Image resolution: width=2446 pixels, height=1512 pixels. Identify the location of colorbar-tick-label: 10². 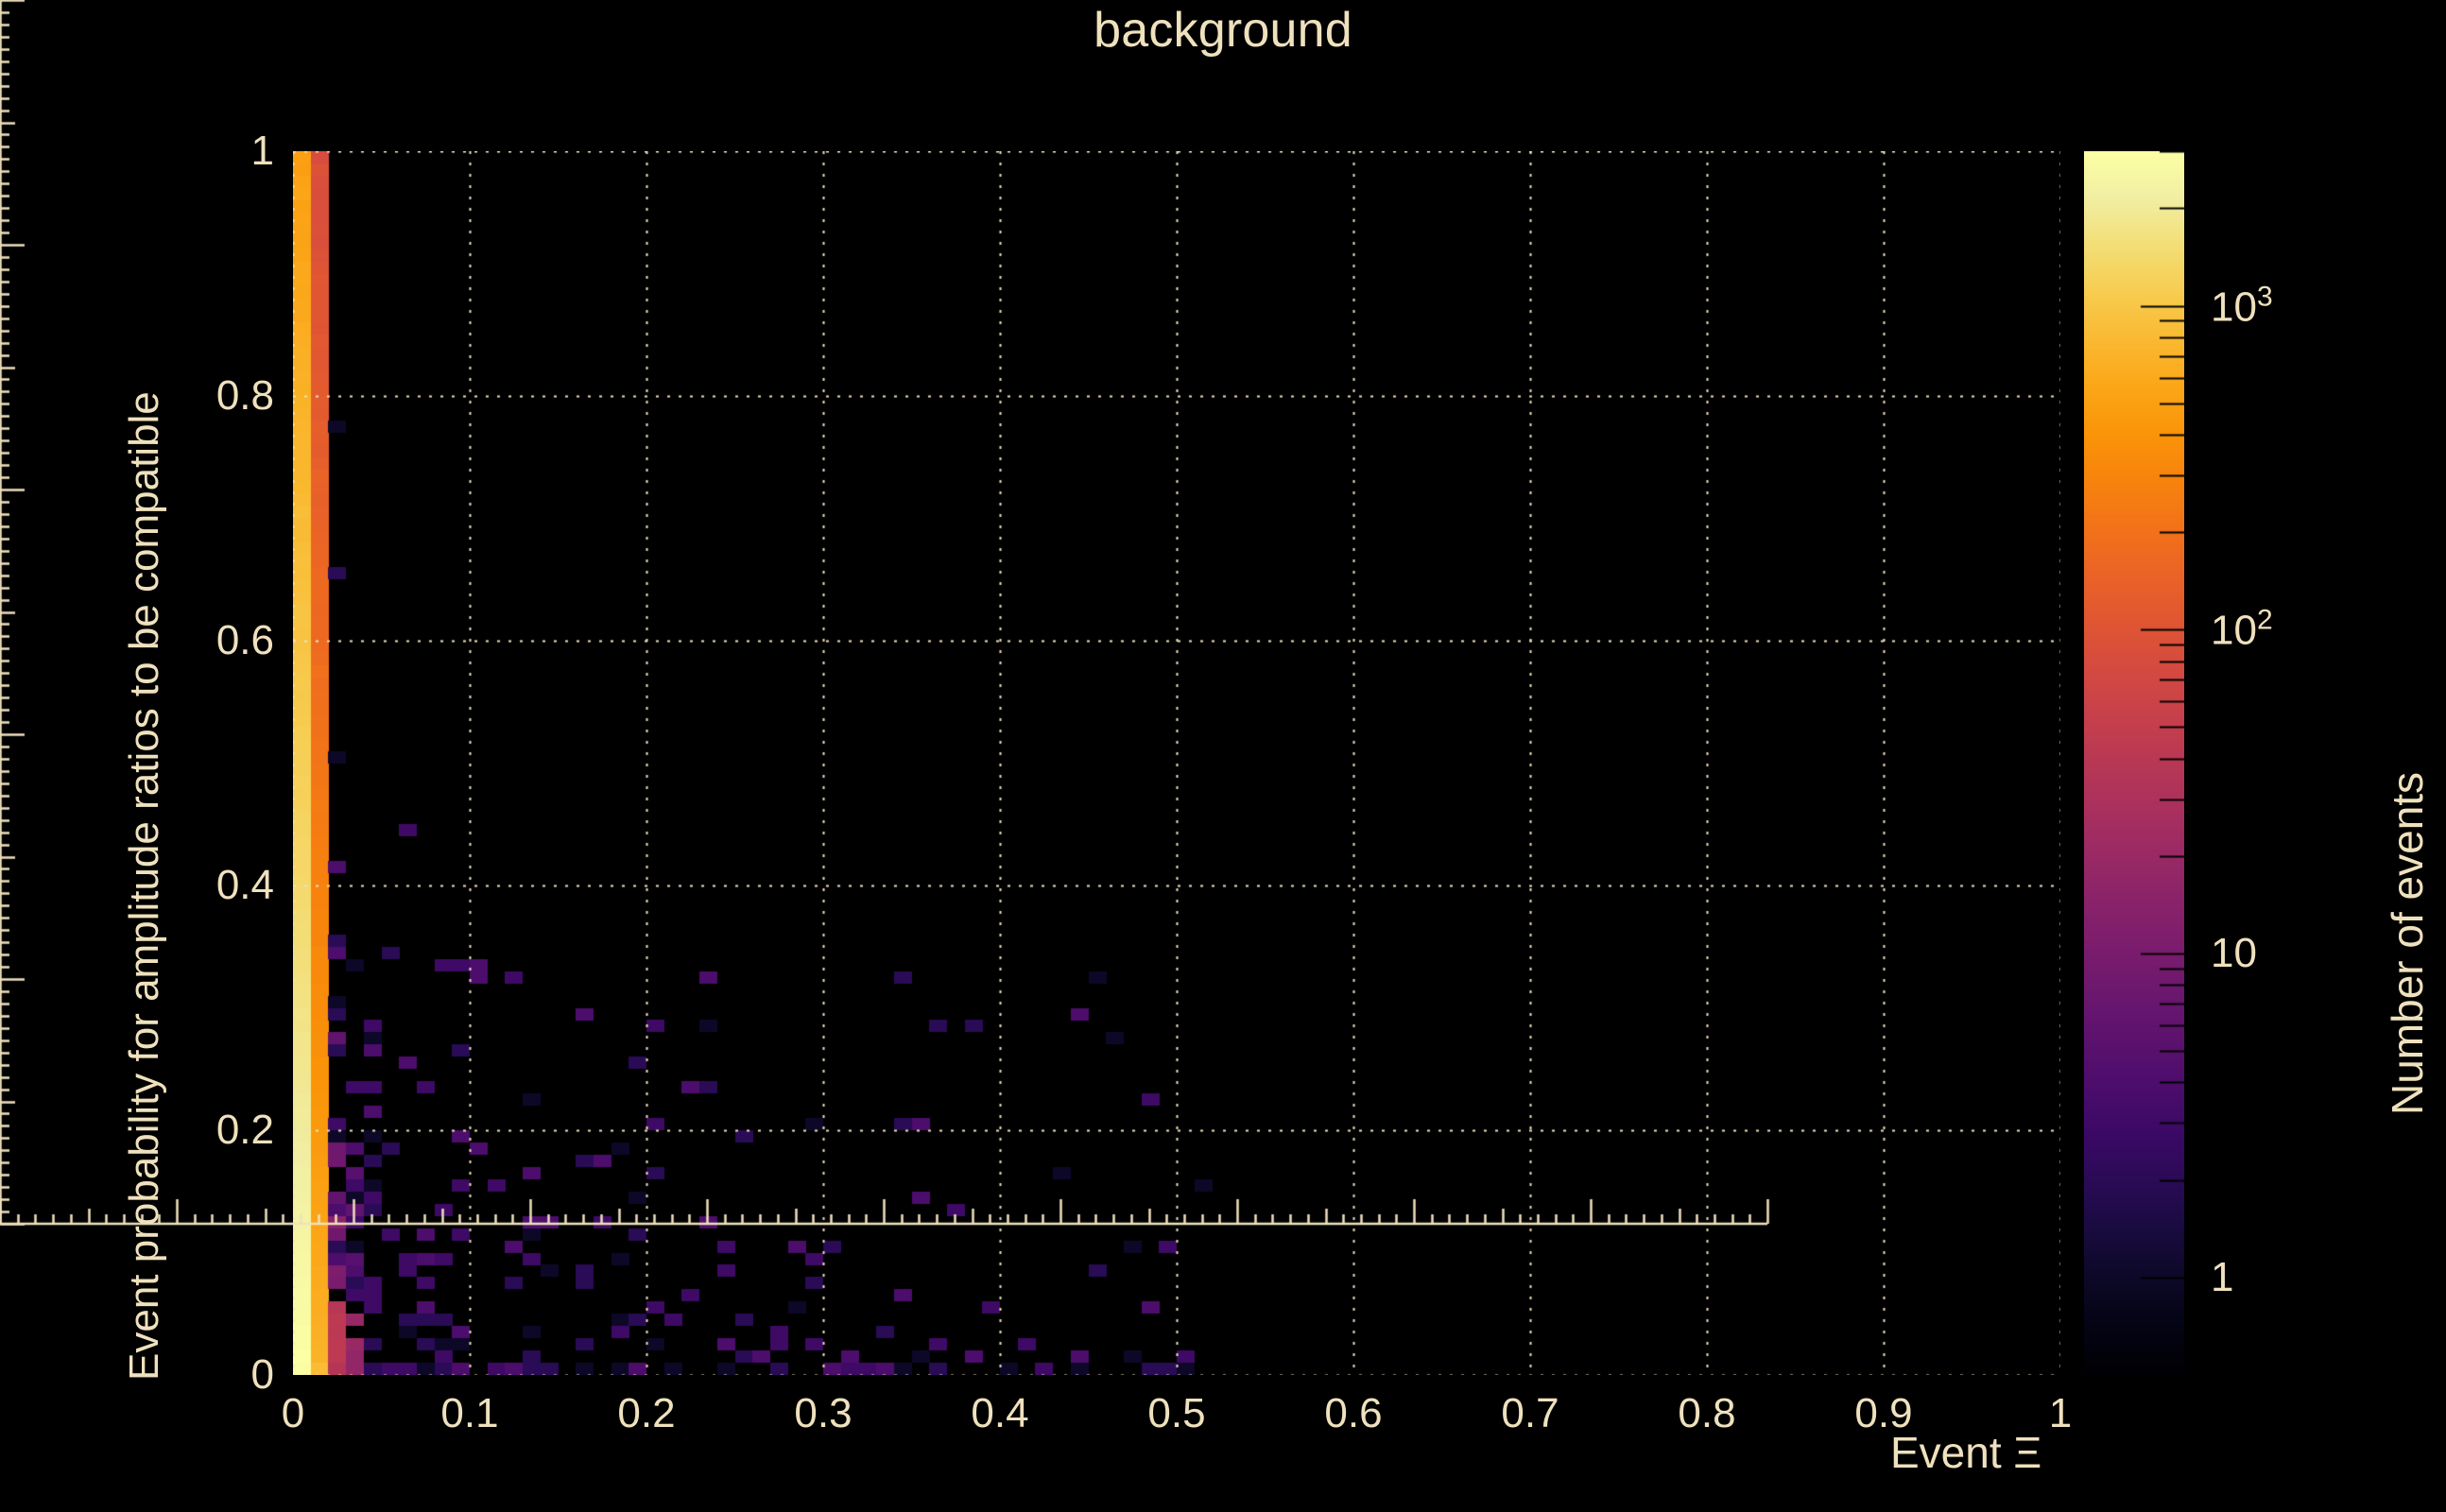
(2242, 629).